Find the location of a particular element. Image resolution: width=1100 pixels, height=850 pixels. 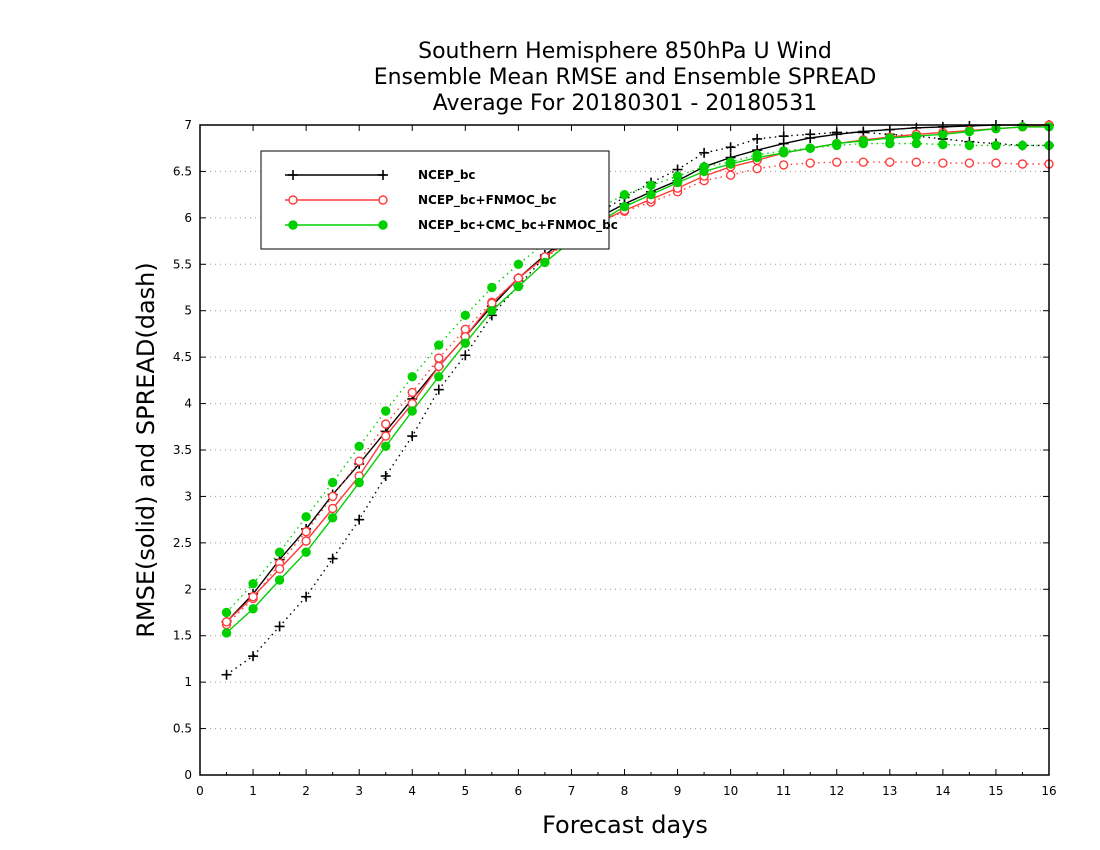

y-tick-label-7: 7 is located at coordinates (188, 125).